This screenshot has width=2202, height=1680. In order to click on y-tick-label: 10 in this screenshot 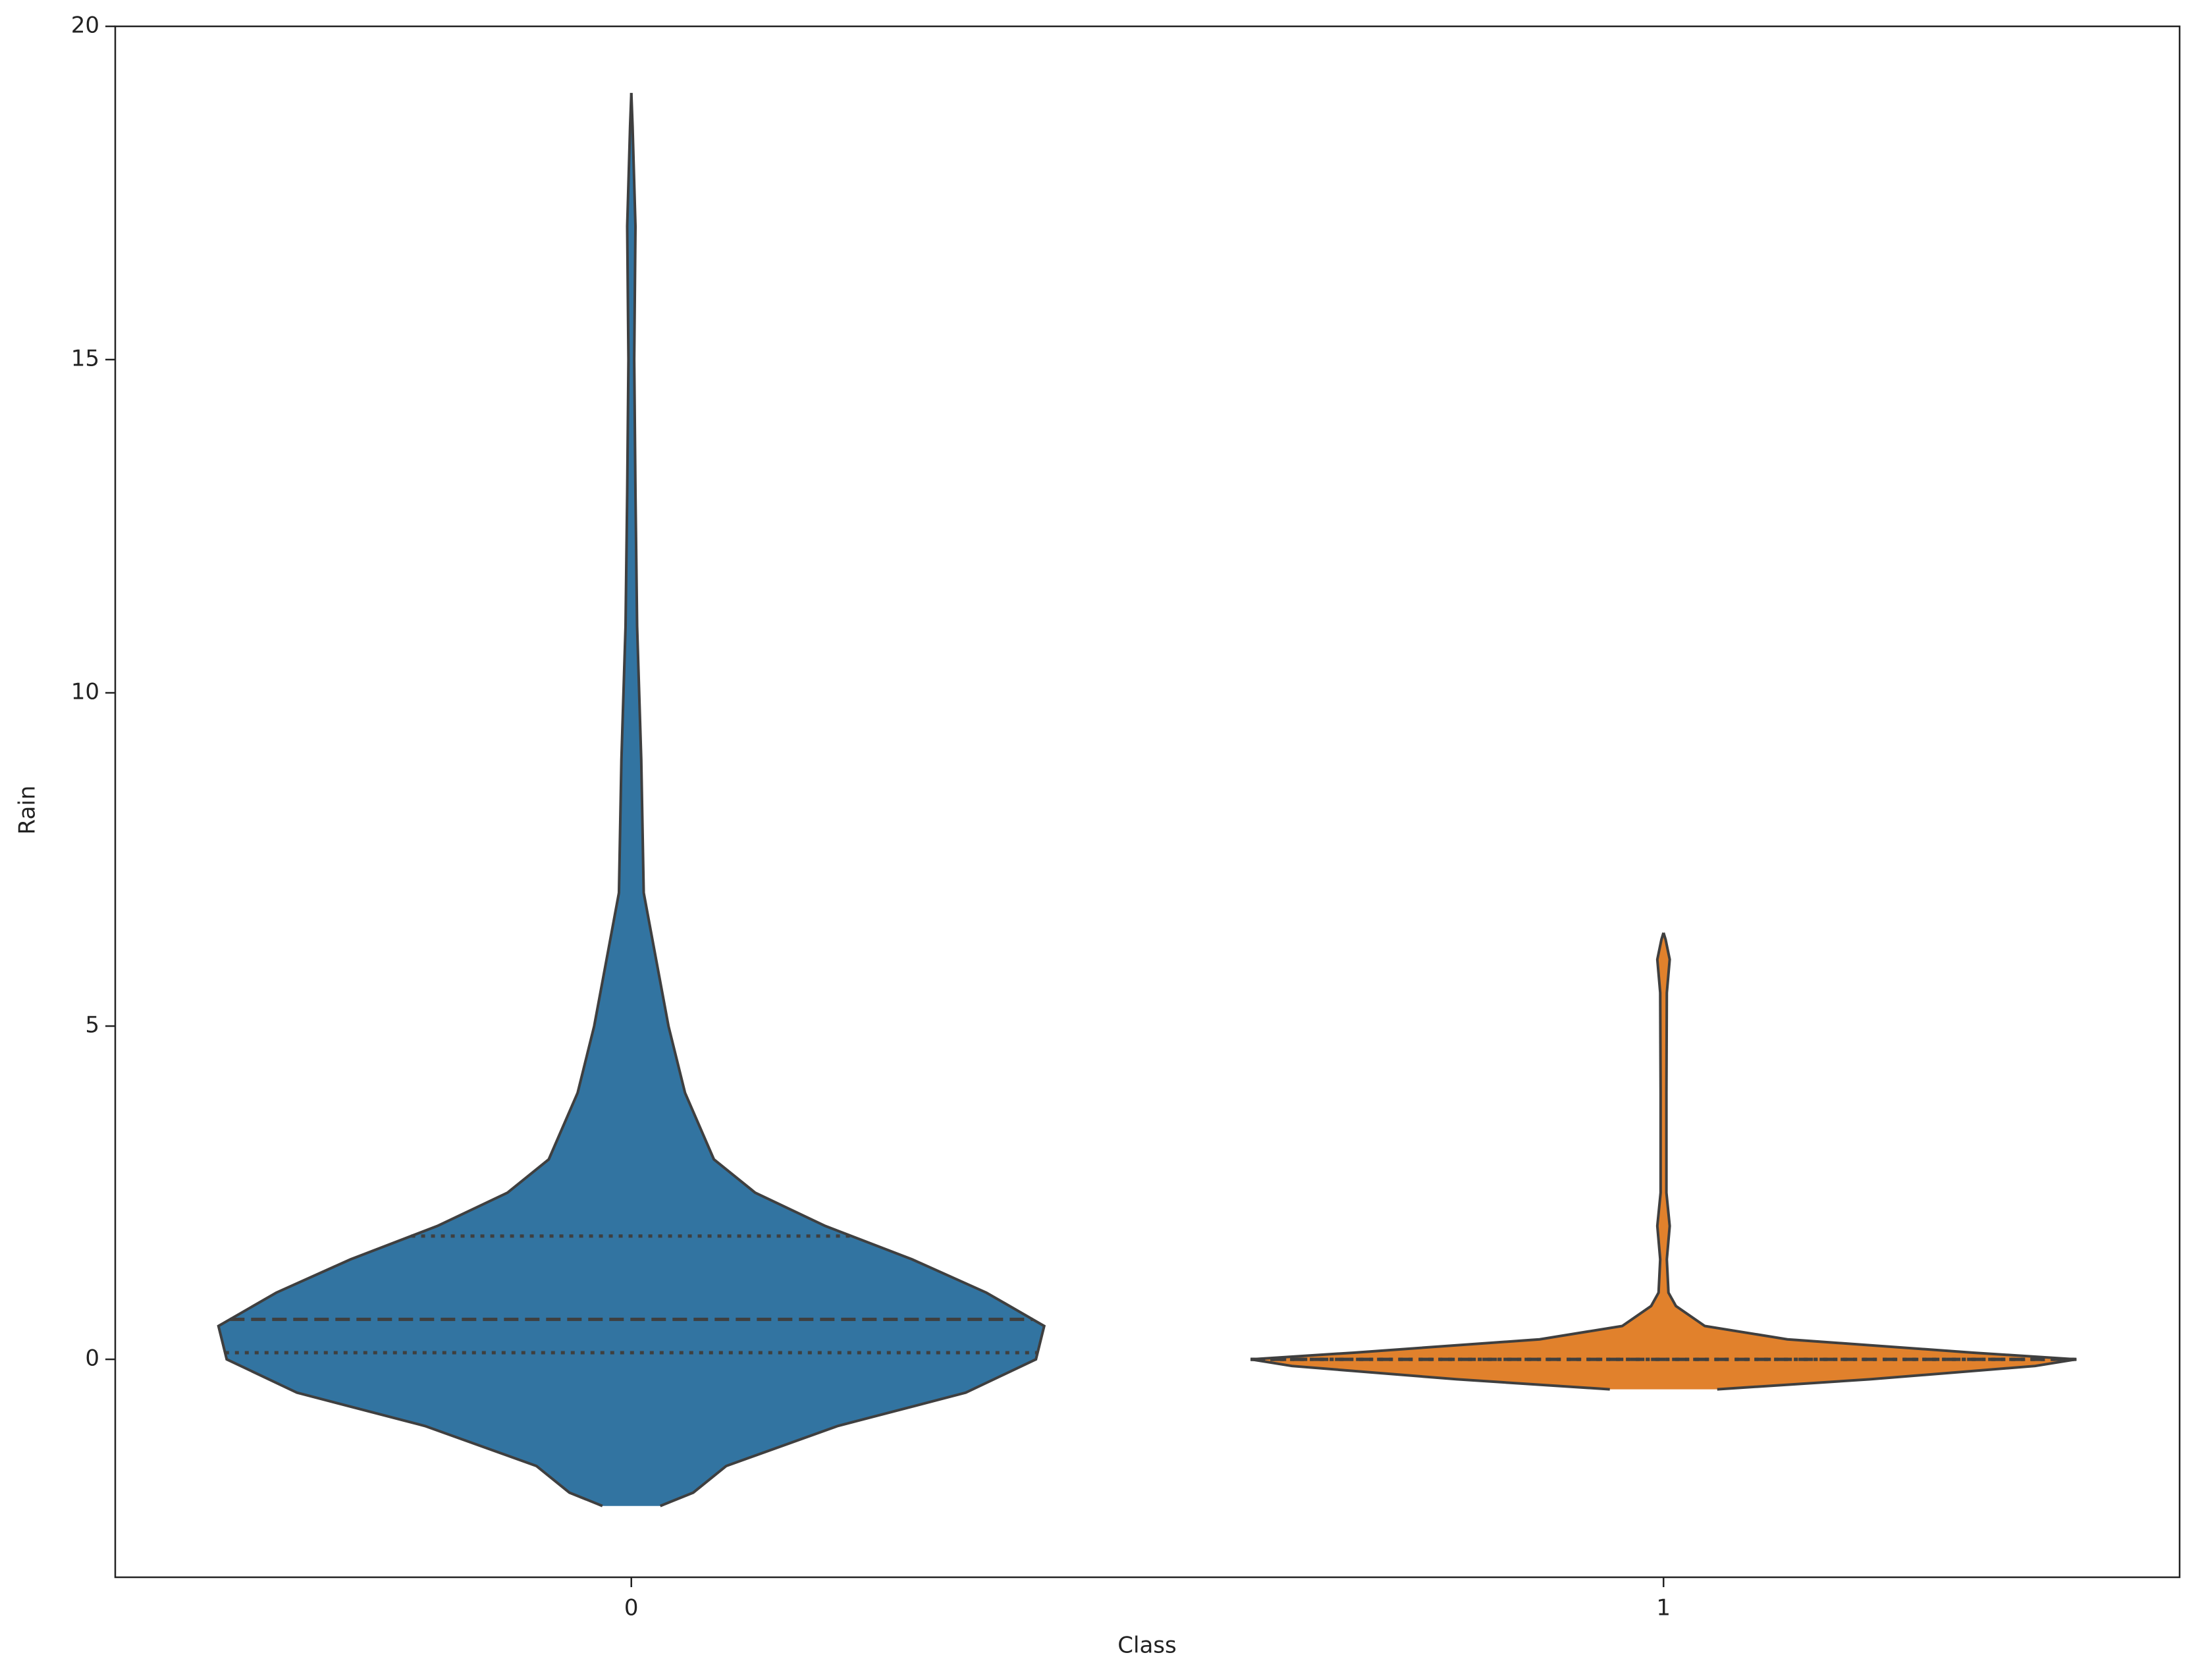, I will do `click(85, 692)`.